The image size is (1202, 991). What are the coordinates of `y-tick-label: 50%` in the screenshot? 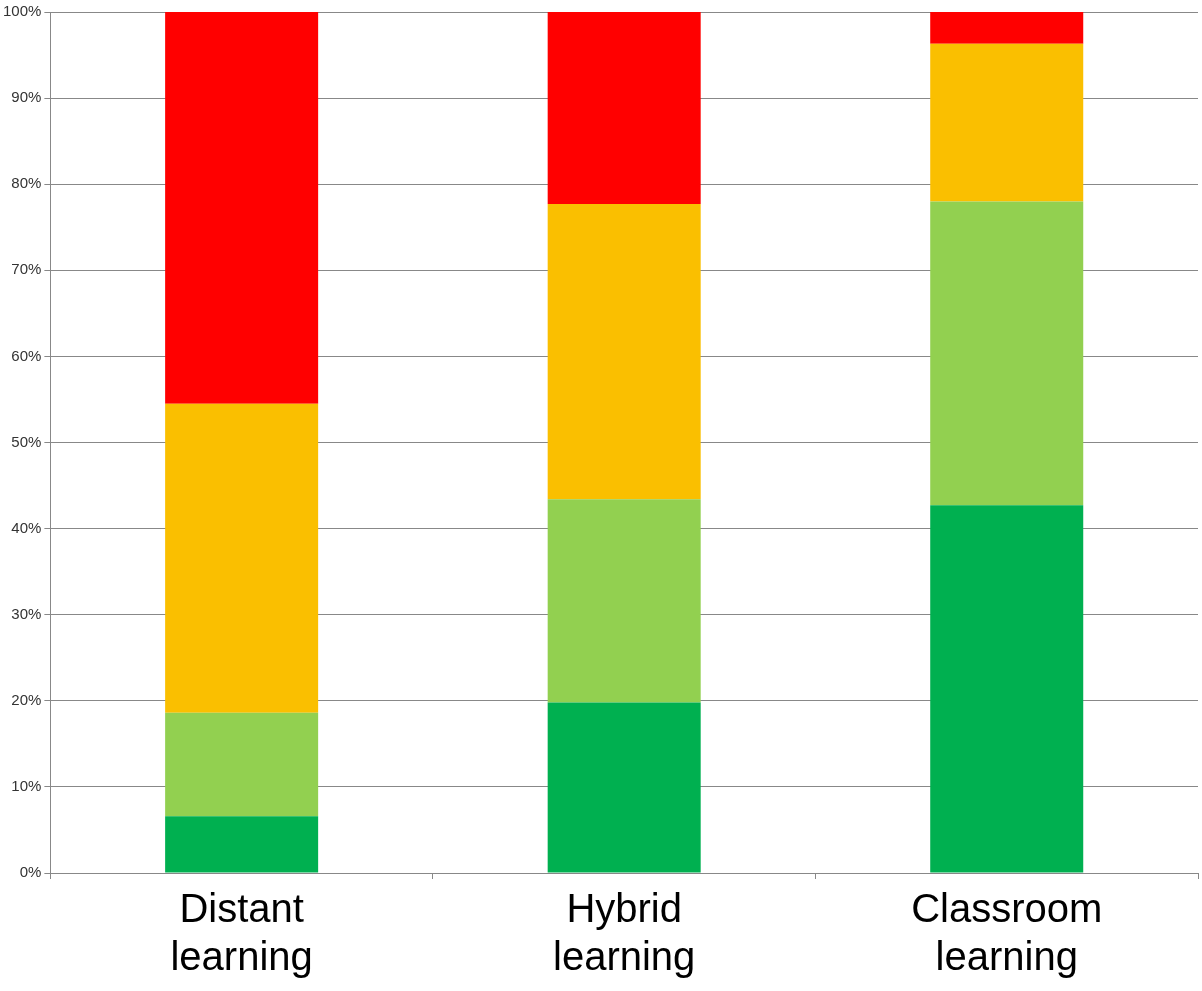 It's located at (26, 441).